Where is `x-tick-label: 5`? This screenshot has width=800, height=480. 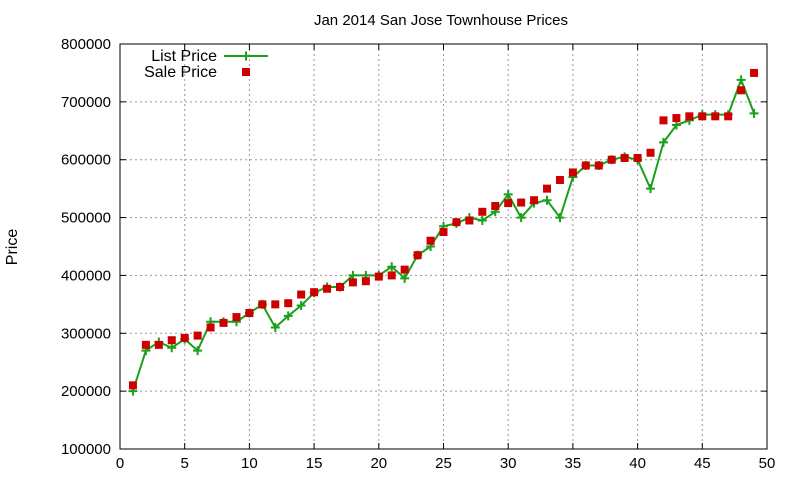 x-tick-label: 5 is located at coordinates (185, 463).